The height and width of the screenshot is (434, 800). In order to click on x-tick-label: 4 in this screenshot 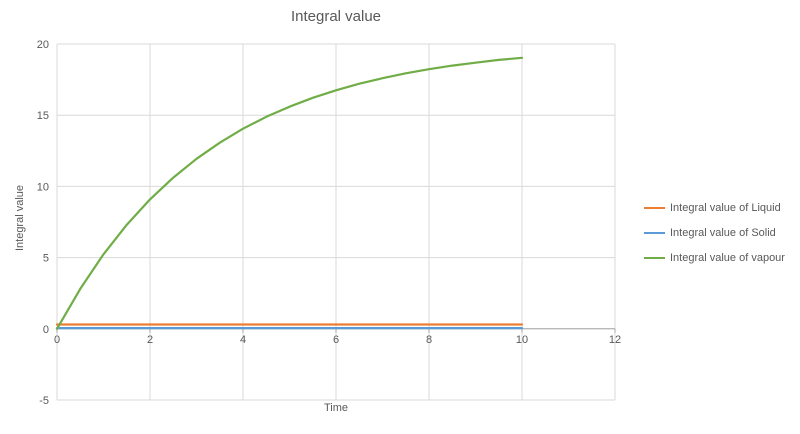, I will do `click(243, 340)`.